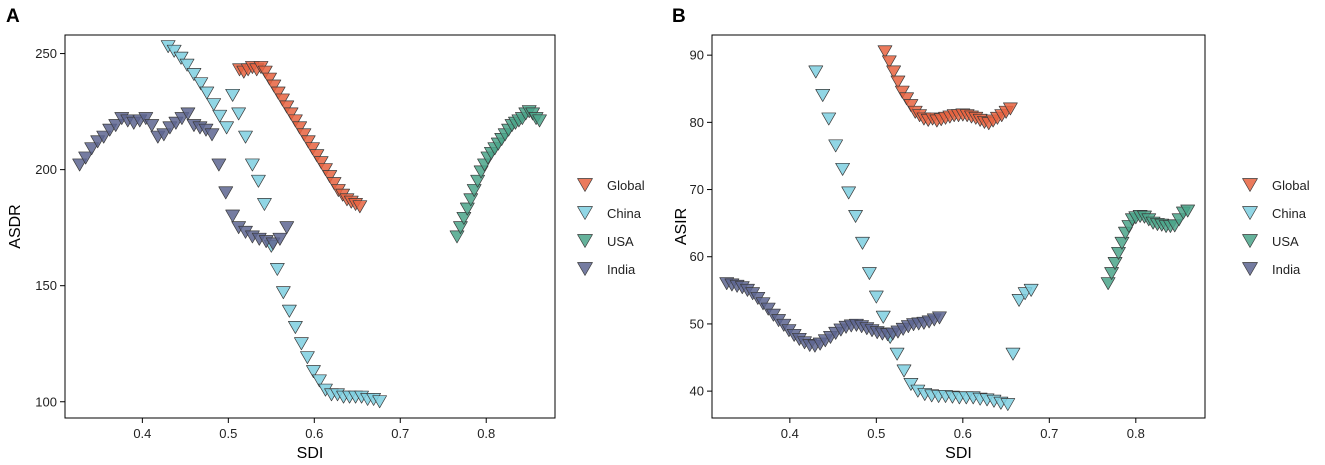 This screenshot has height=465, width=1325. What do you see at coordinates (947, 88) in the screenshot?
I see `series-global` at bounding box center [947, 88].